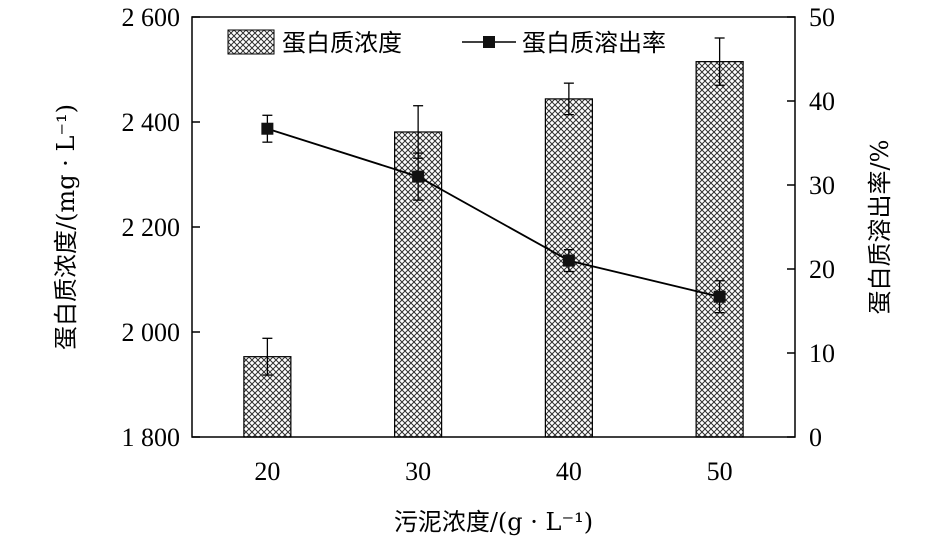 The image size is (945, 543). Describe the element at coordinates (822, 353) in the screenshot. I see `right-axis-tick-label: 10` at that location.